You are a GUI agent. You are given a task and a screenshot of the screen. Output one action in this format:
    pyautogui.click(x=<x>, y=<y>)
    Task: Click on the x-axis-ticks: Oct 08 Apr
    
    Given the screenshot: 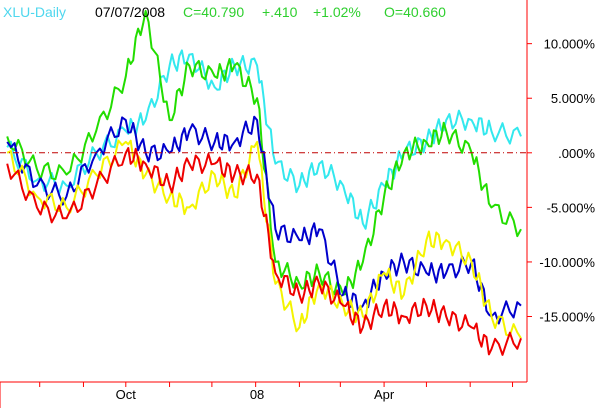 What is the action you would take?
    pyautogui.click(x=276, y=392)
    